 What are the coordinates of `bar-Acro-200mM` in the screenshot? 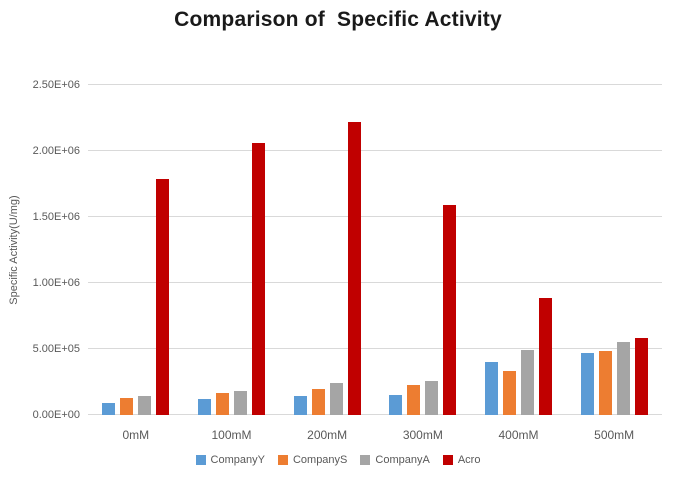 It's located at (354, 268).